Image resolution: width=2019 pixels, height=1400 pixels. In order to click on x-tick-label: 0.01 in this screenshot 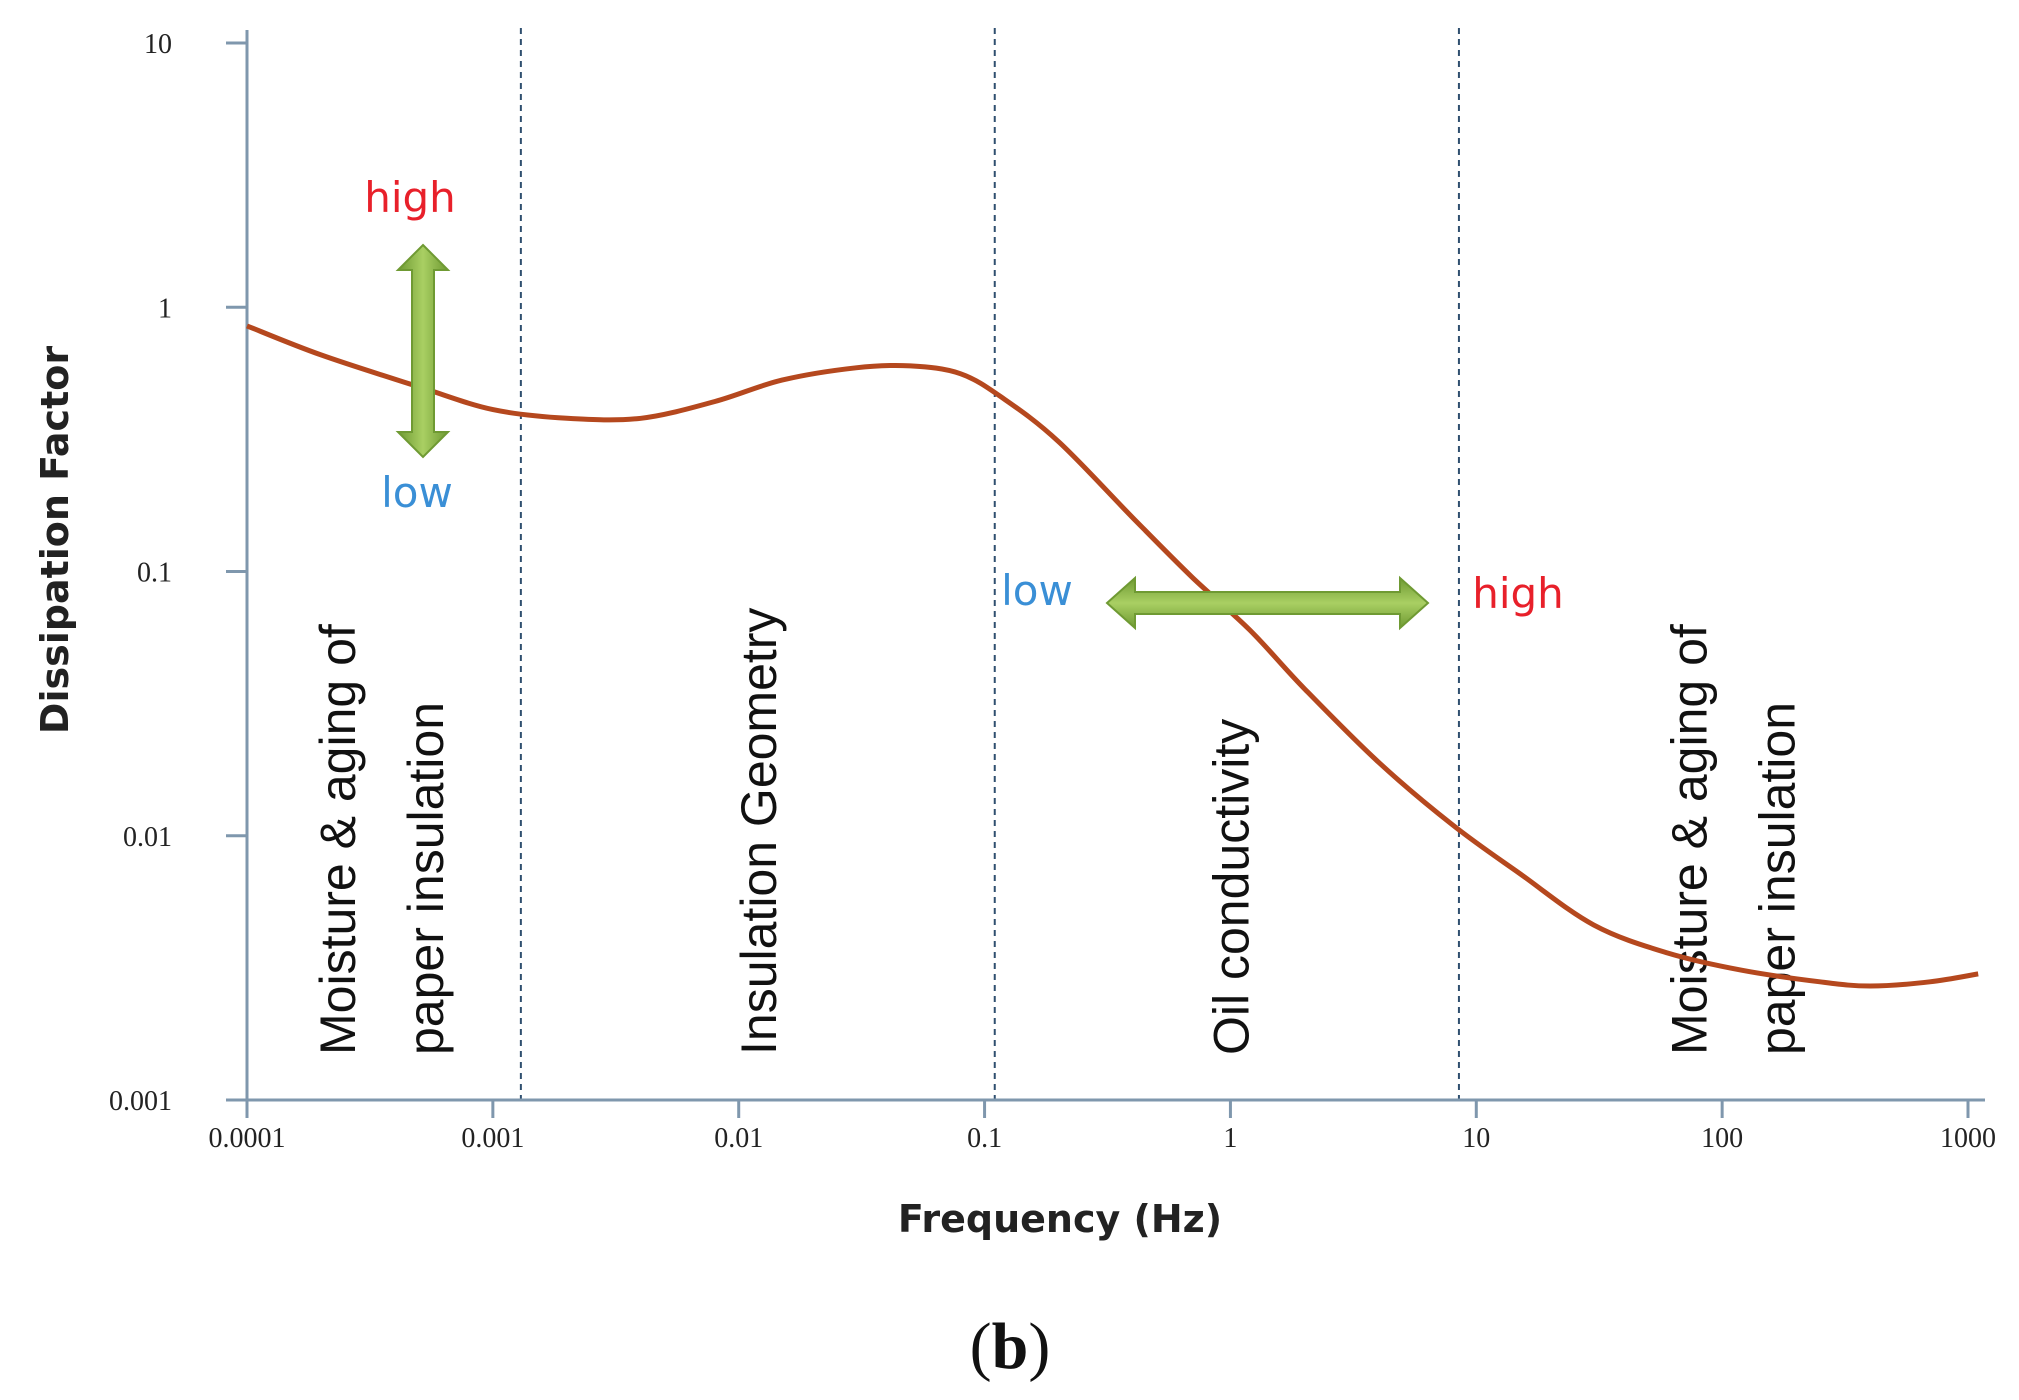, I will do `click(738, 1138)`.